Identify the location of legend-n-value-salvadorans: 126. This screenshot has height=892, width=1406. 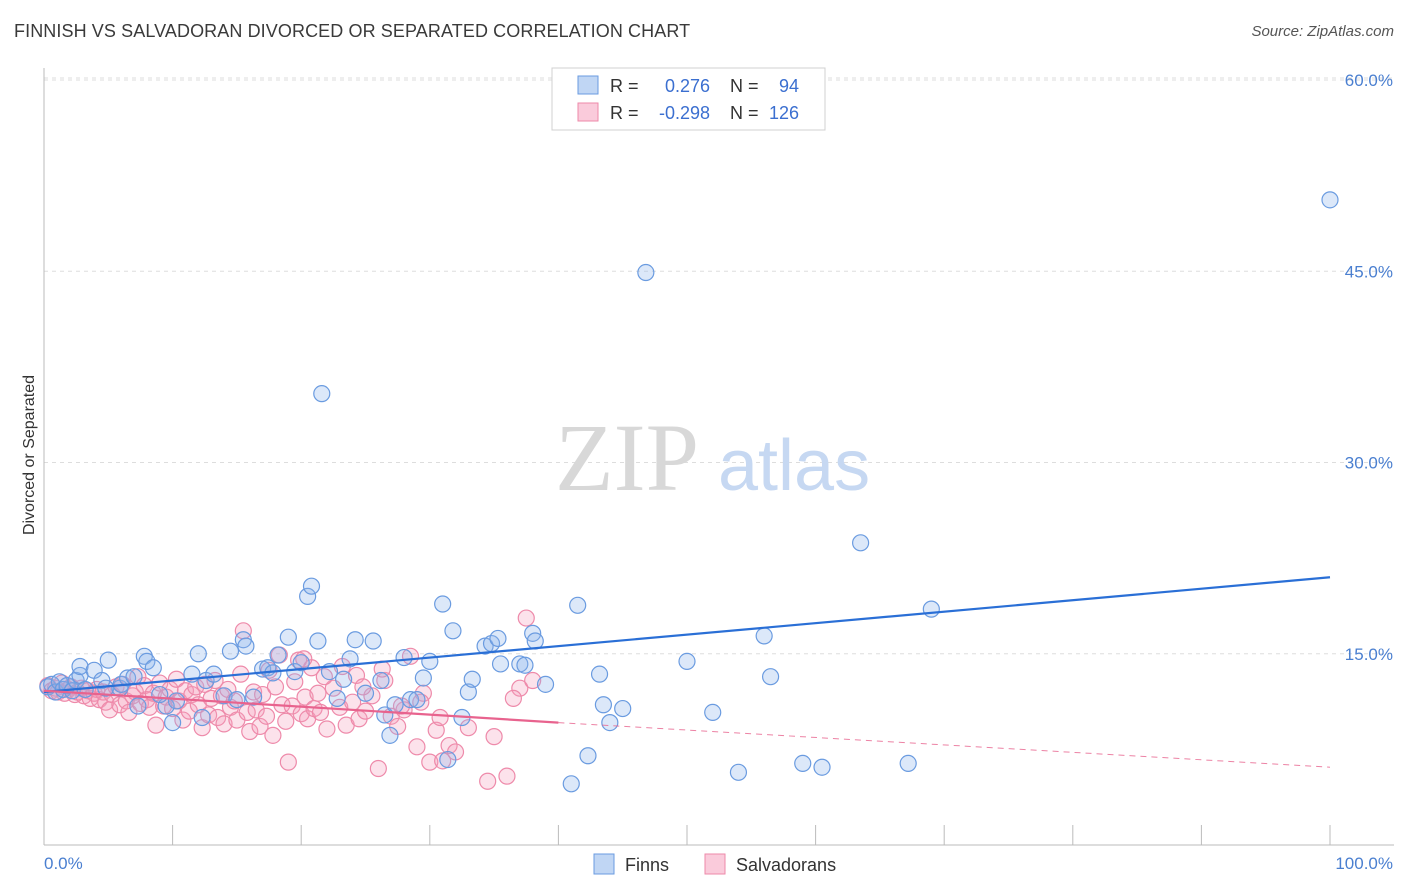
(784, 113).